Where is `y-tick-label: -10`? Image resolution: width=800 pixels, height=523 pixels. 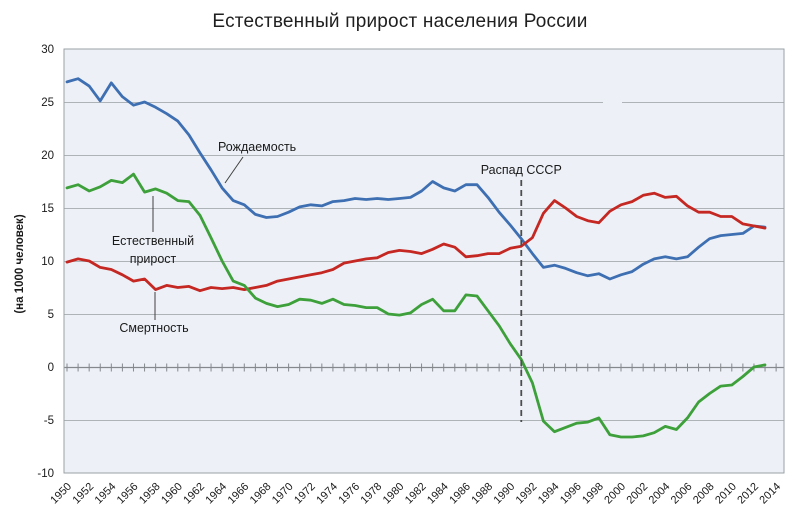
y-tick-label: -10 is located at coordinates (45, 474).